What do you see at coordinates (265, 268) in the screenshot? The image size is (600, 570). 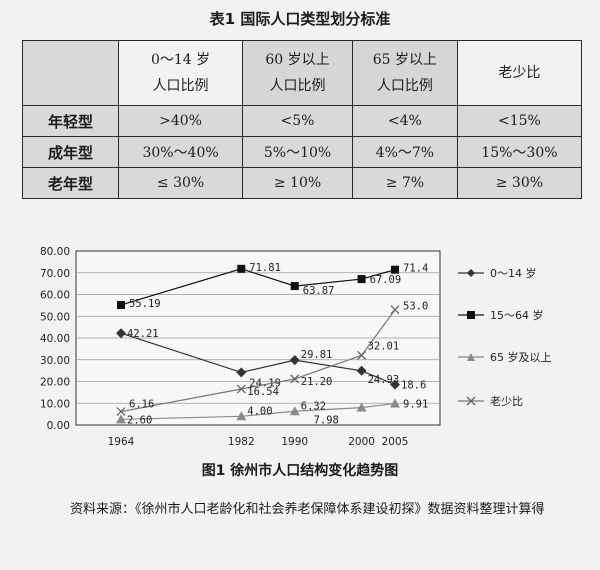 I see `data-label: 71.81` at bounding box center [265, 268].